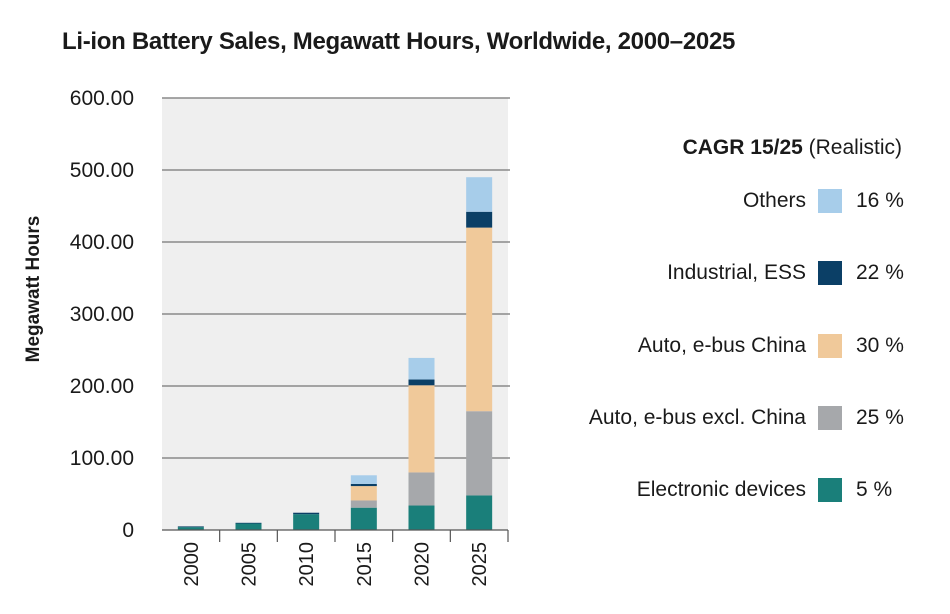 The height and width of the screenshot is (614, 950). Describe the element at coordinates (102, 386) in the screenshot. I see `y-tick-label: 200.00` at that location.